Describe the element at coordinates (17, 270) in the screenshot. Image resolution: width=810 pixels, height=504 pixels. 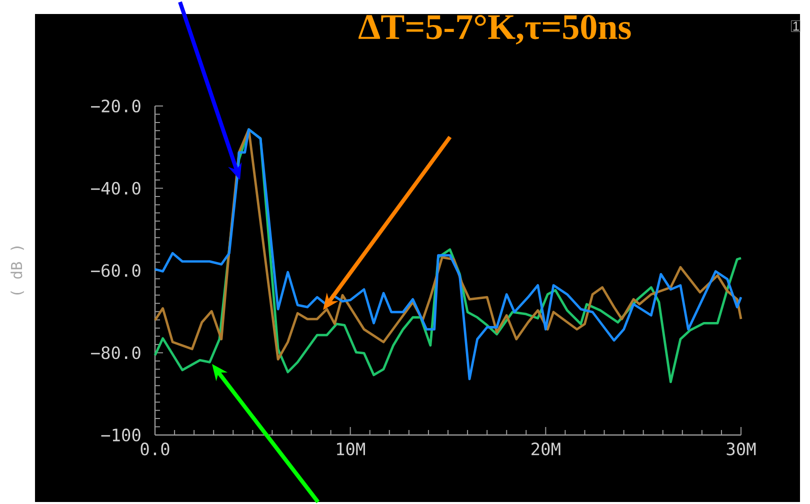
I see `y-axis-title: ( dB )` at that location.